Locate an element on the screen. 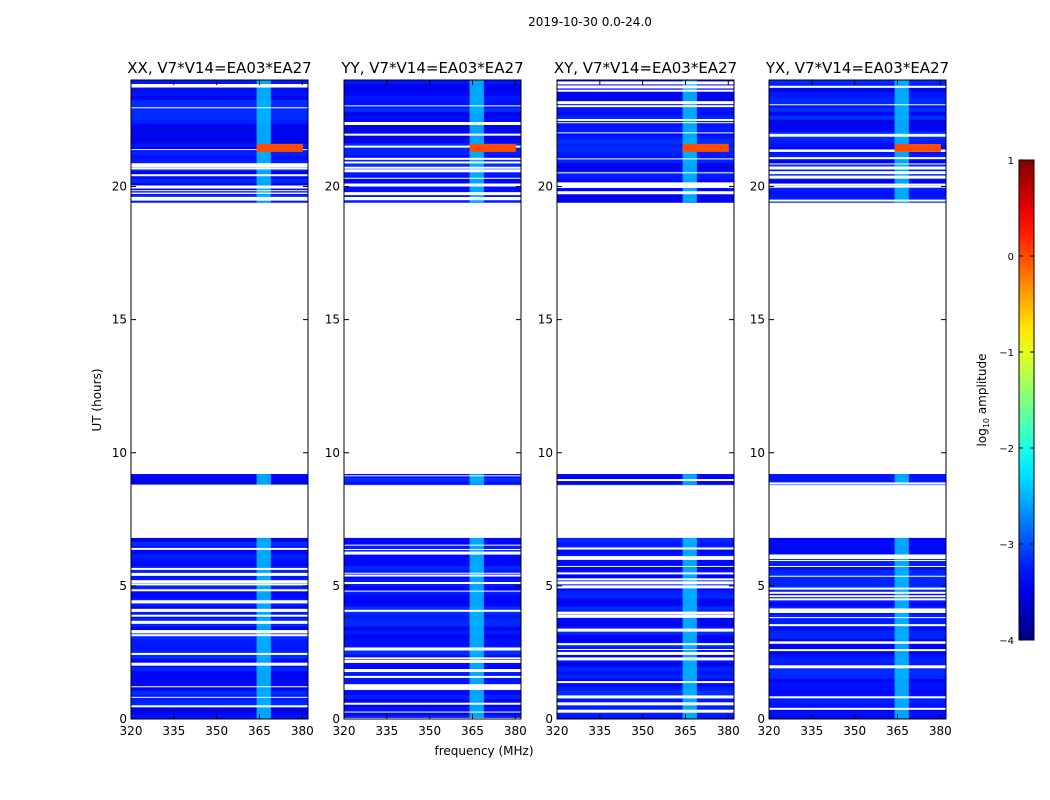 Image resolution: width=1050 pixels, height=800 pixels. rfi-band is located at coordinates (476, 479).